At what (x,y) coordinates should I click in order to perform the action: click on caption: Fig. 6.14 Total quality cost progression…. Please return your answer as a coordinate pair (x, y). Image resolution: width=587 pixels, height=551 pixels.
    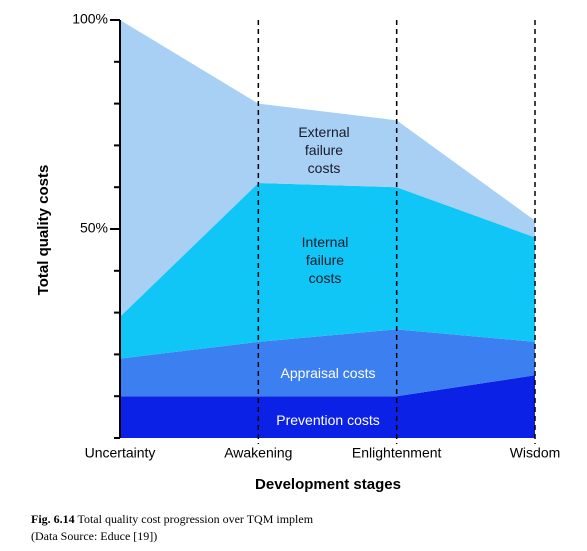
    Looking at the image, I should click on (172, 519).